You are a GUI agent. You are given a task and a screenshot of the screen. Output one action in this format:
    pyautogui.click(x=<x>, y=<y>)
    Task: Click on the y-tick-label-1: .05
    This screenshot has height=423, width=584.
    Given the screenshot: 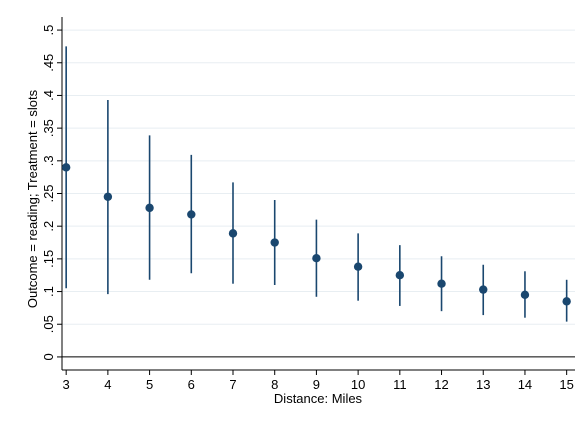 What is the action you would take?
    pyautogui.click(x=48, y=324)
    